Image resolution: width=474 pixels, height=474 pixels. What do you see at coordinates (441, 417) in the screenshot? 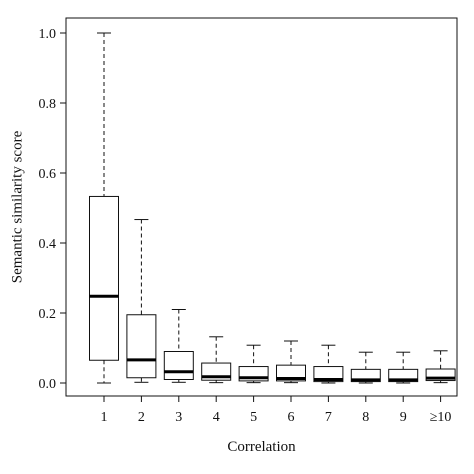
I see `x-tick-label: ≥10` at bounding box center [441, 417].